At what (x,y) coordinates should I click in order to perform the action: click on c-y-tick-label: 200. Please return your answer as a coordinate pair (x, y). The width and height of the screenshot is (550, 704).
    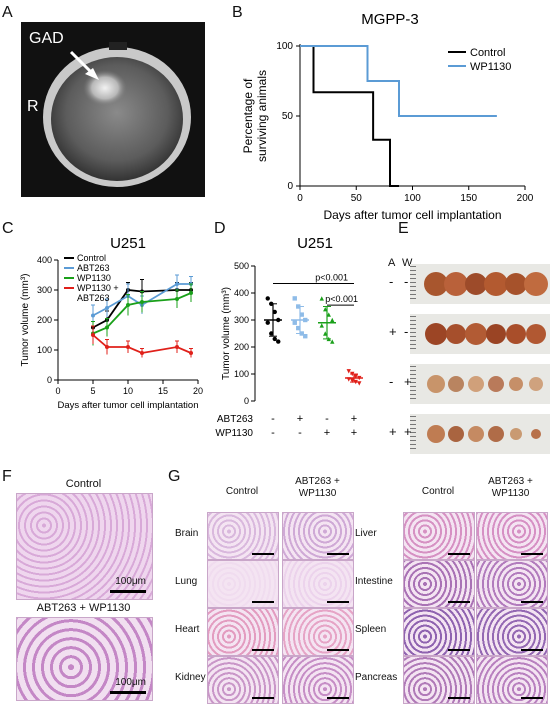
    Looking at the image, I should click on (44, 320).